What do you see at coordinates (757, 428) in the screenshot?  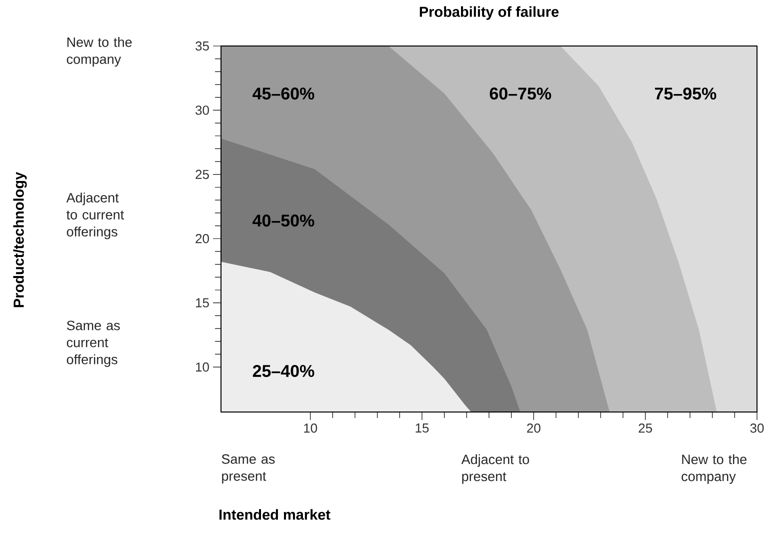 I see `x-tick-label: 30` at bounding box center [757, 428].